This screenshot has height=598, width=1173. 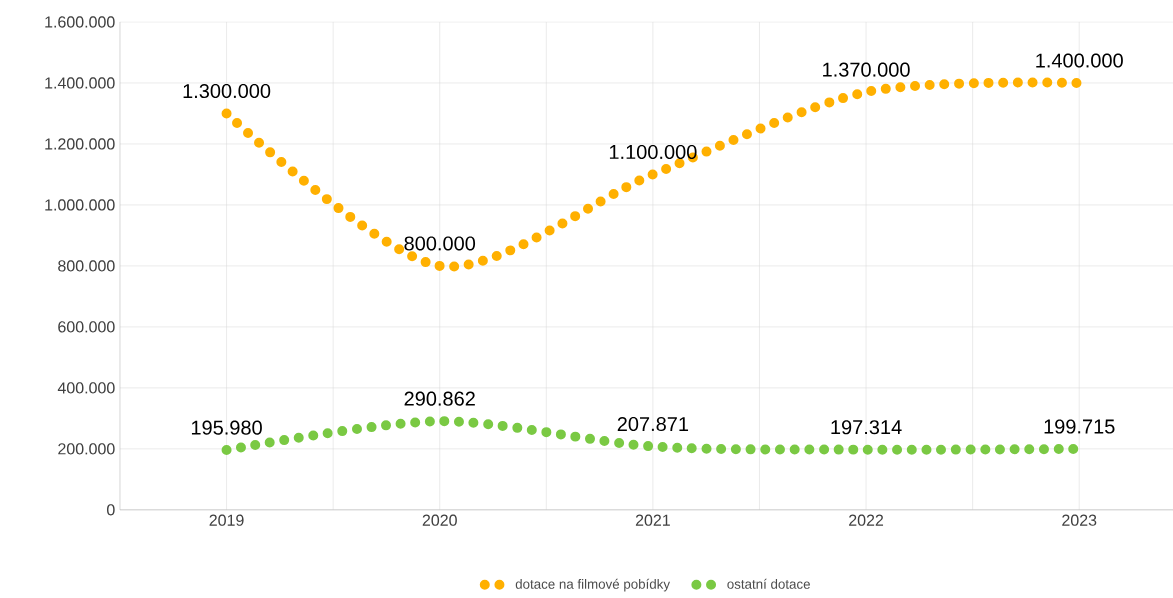 I want to click on data-label: 1.370.000, so click(x=866, y=69).